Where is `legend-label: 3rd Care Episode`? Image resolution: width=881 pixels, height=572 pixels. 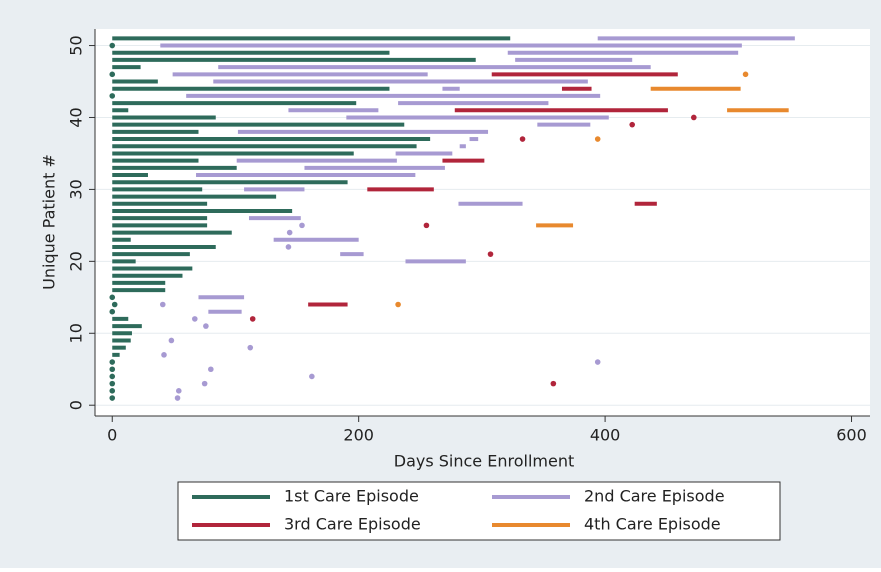
legend-label: 3rd Care Episode is located at coordinates (352, 524).